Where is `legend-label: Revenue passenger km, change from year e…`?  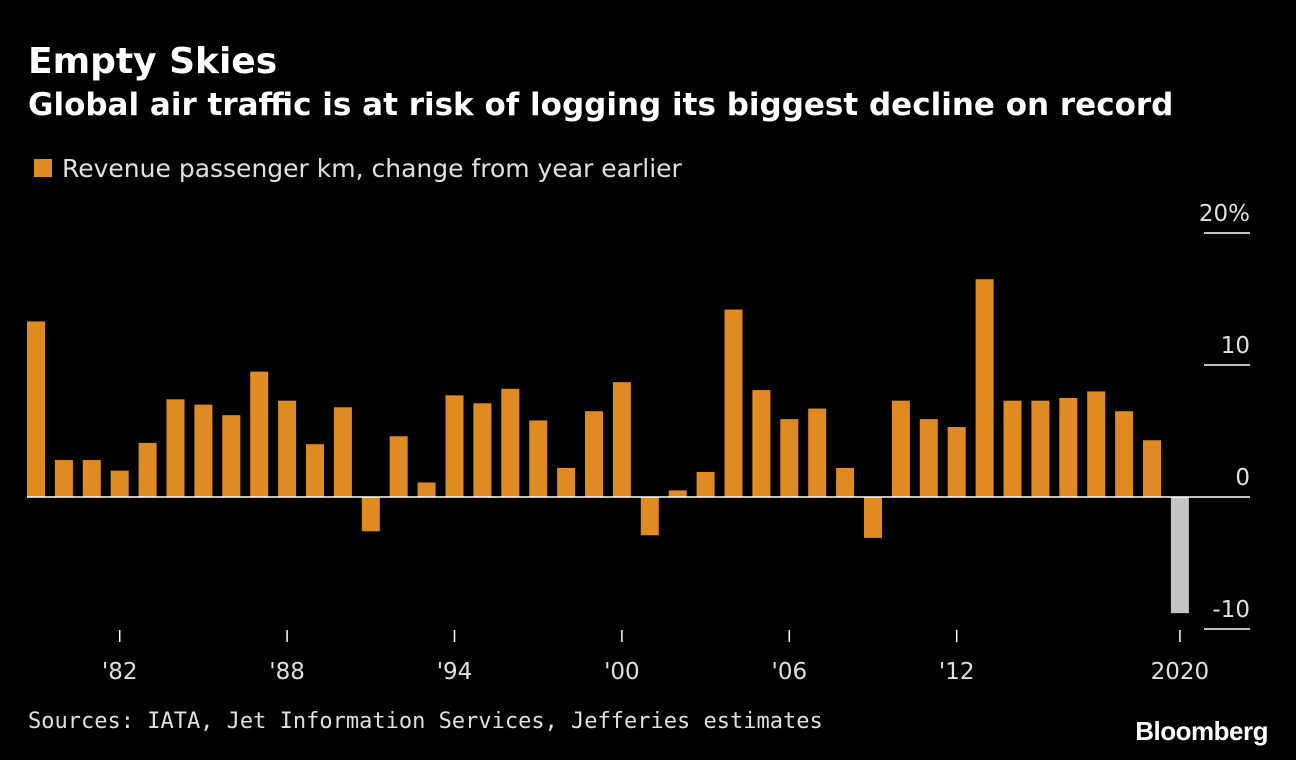
legend-label: Revenue passenger km, change from year e… is located at coordinates (372, 168).